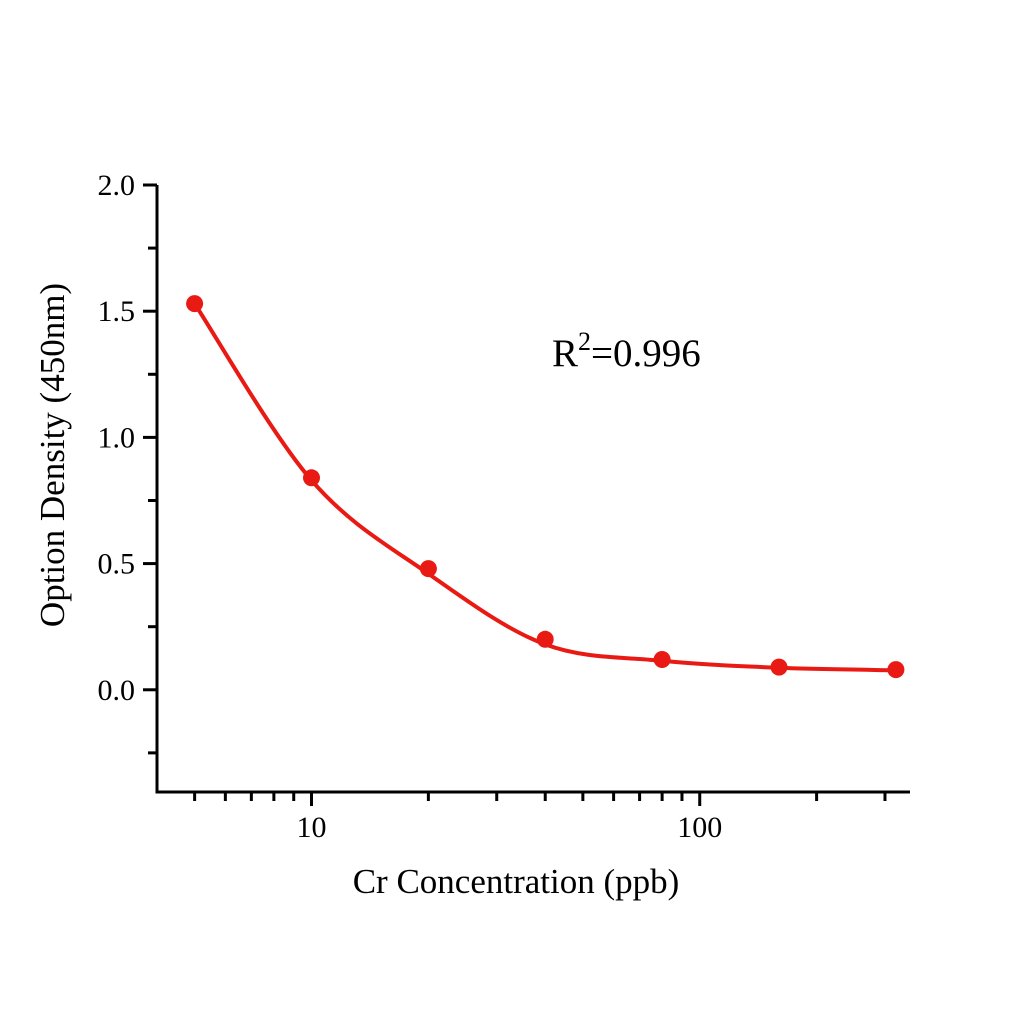  What do you see at coordinates (117, 185) in the screenshot?
I see `y-tick-label: 2.0` at bounding box center [117, 185].